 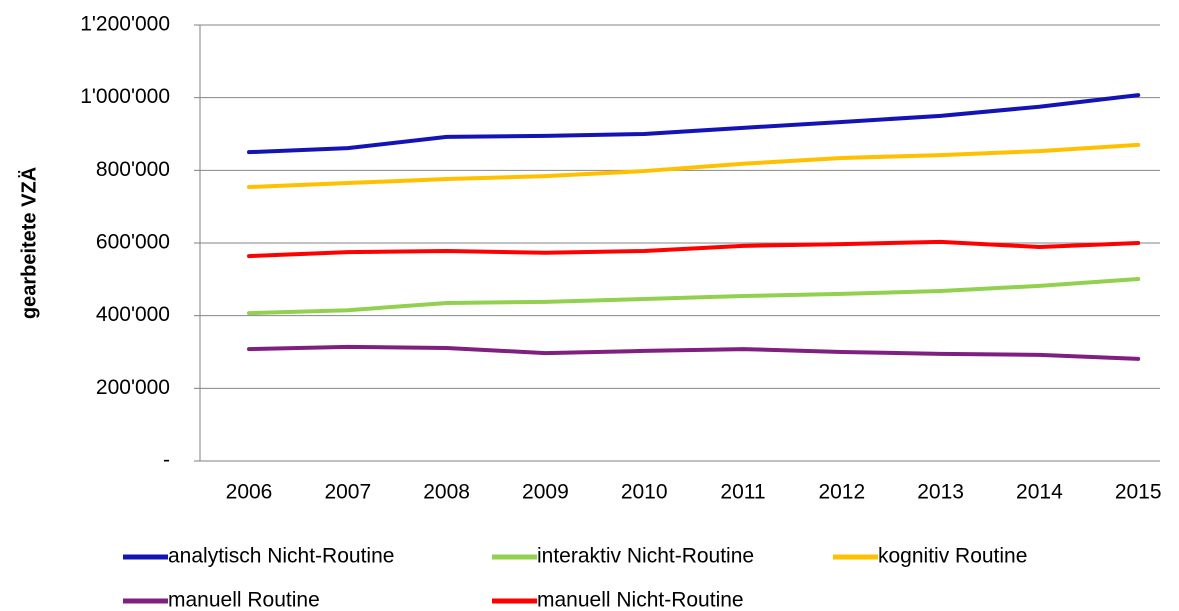 I want to click on y-tick-label: 800'000, so click(x=133, y=169).